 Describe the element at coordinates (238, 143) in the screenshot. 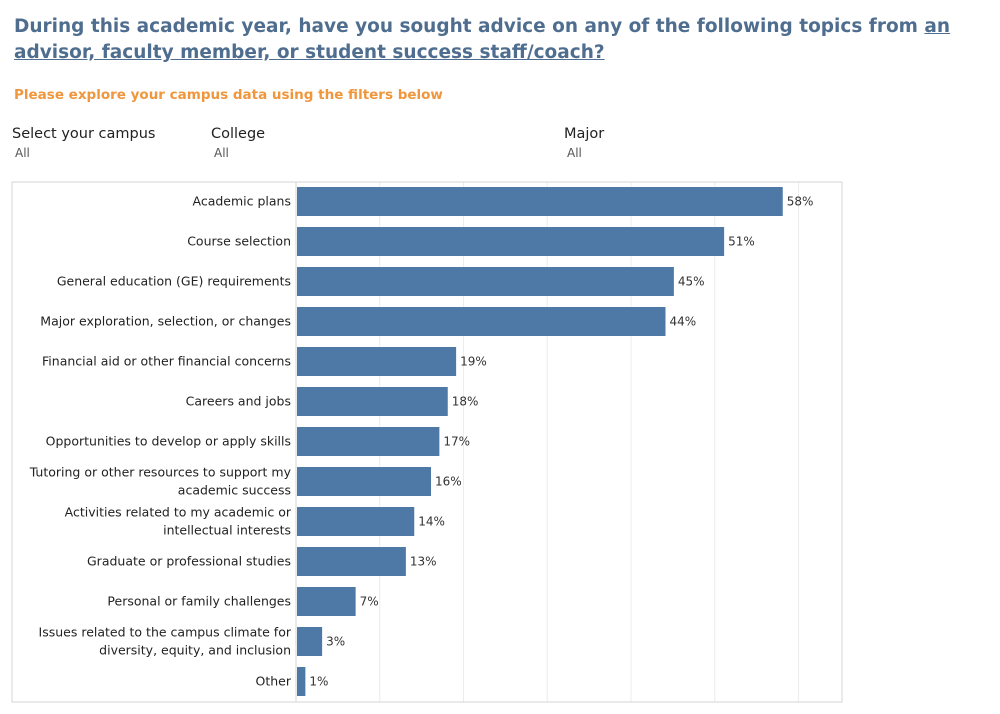

I see `college-filter: College All` at that location.